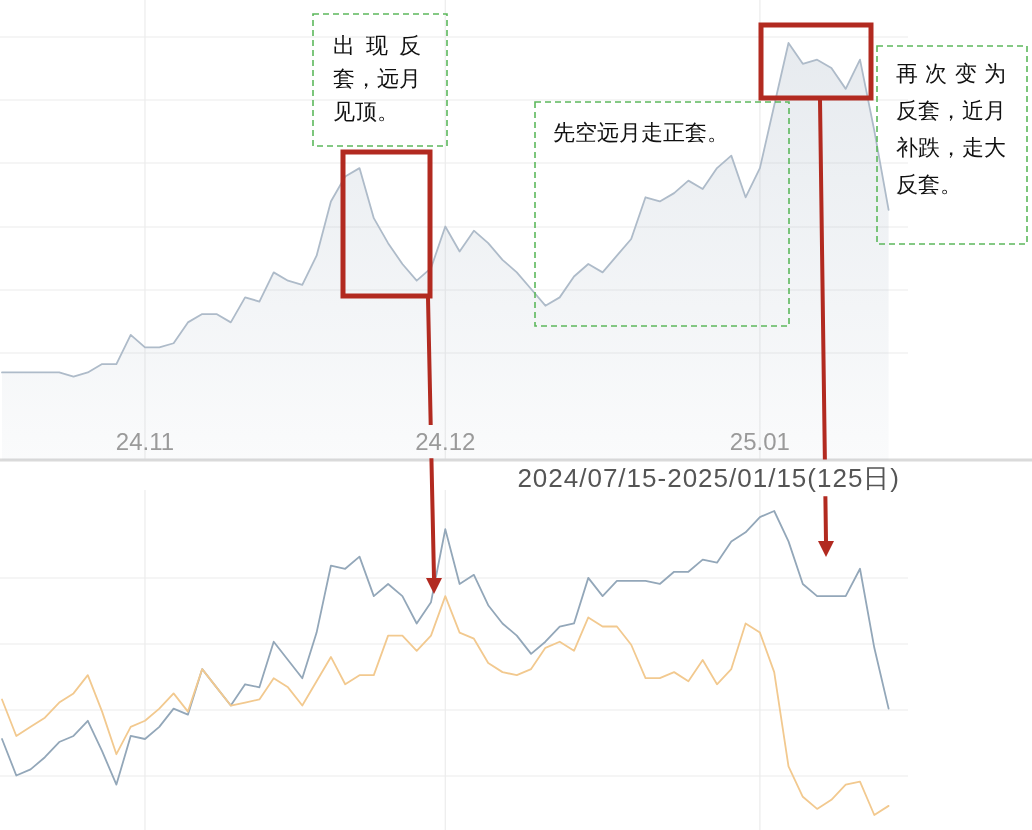  Describe the element at coordinates (759, 441) in the screenshot. I see `x-tick-label: 25.01` at that location.